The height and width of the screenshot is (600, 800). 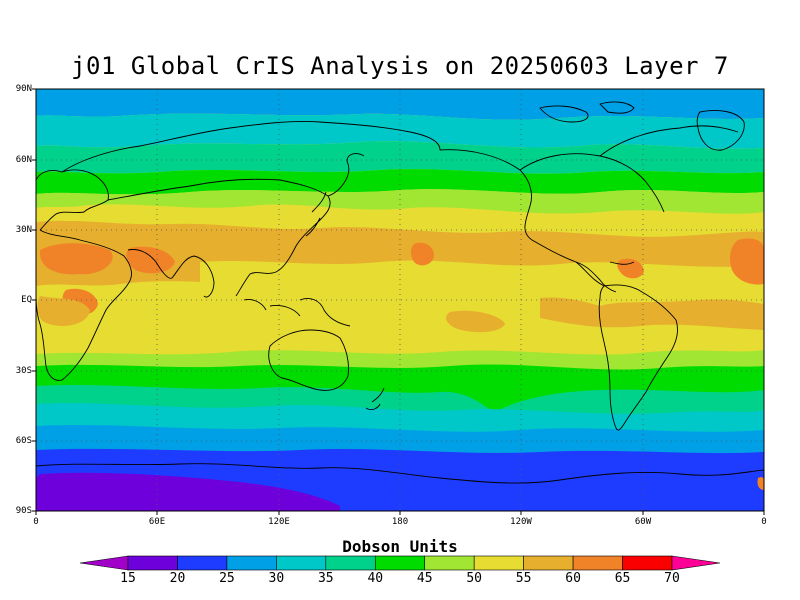 I want to click on lat-label: 60N, so click(x=23, y=160).